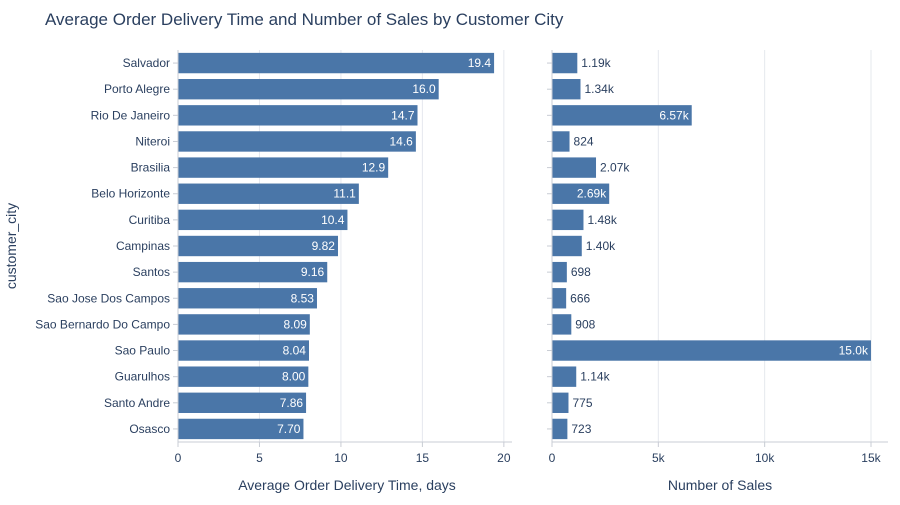  What do you see at coordinates (295, 324) in the screenshot?
I see `delivery-bar-value-label: 8.09` at bounding box center [295, 324].